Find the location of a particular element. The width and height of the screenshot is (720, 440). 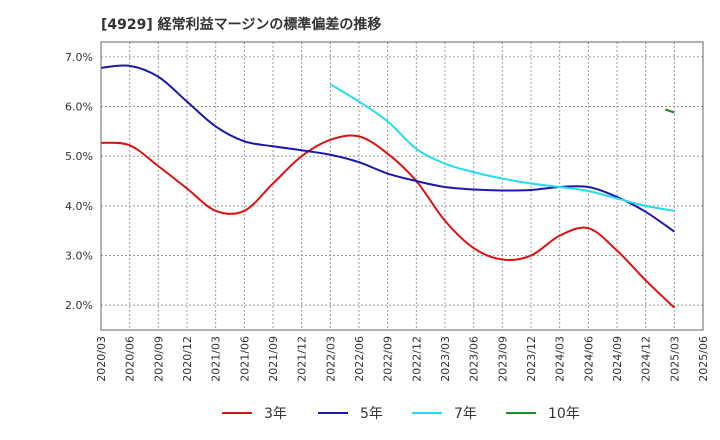

x-tick-label: 2020/12 is located at coordinates (187, 359).